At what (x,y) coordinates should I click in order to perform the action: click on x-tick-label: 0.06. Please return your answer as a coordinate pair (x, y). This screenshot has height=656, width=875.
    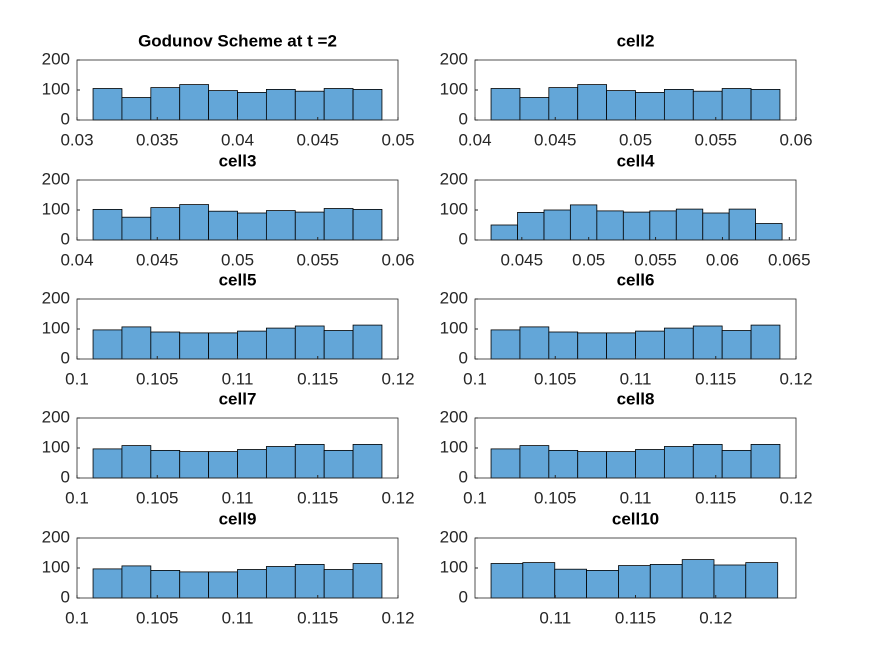
    Looking at the image, I should click on (722, 259).